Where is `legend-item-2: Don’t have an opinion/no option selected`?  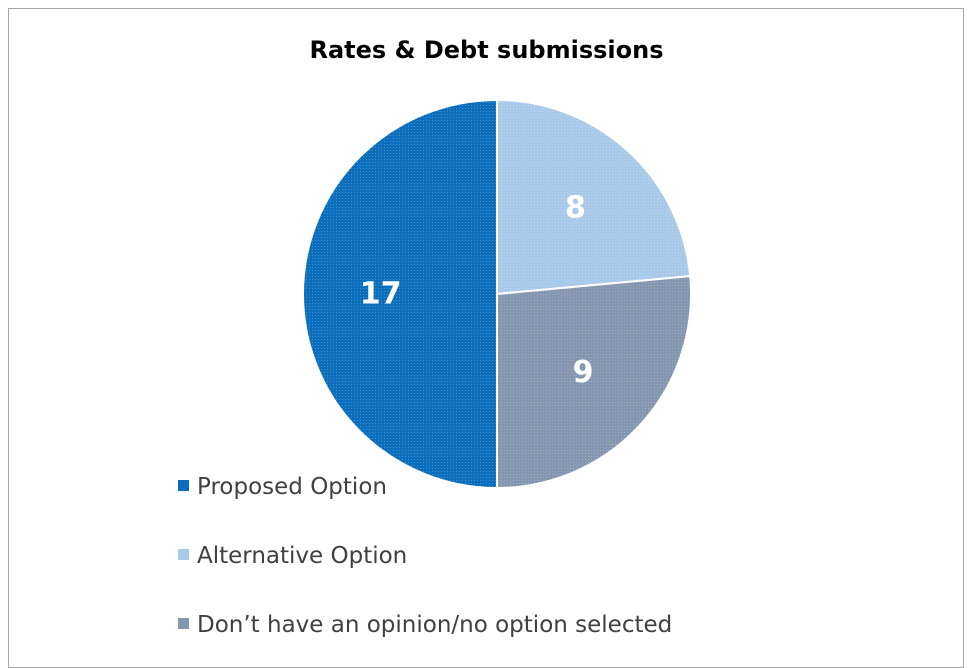
legend-item-2: Don’t have an opinion/no option selected is located at coordinates (425, 625).